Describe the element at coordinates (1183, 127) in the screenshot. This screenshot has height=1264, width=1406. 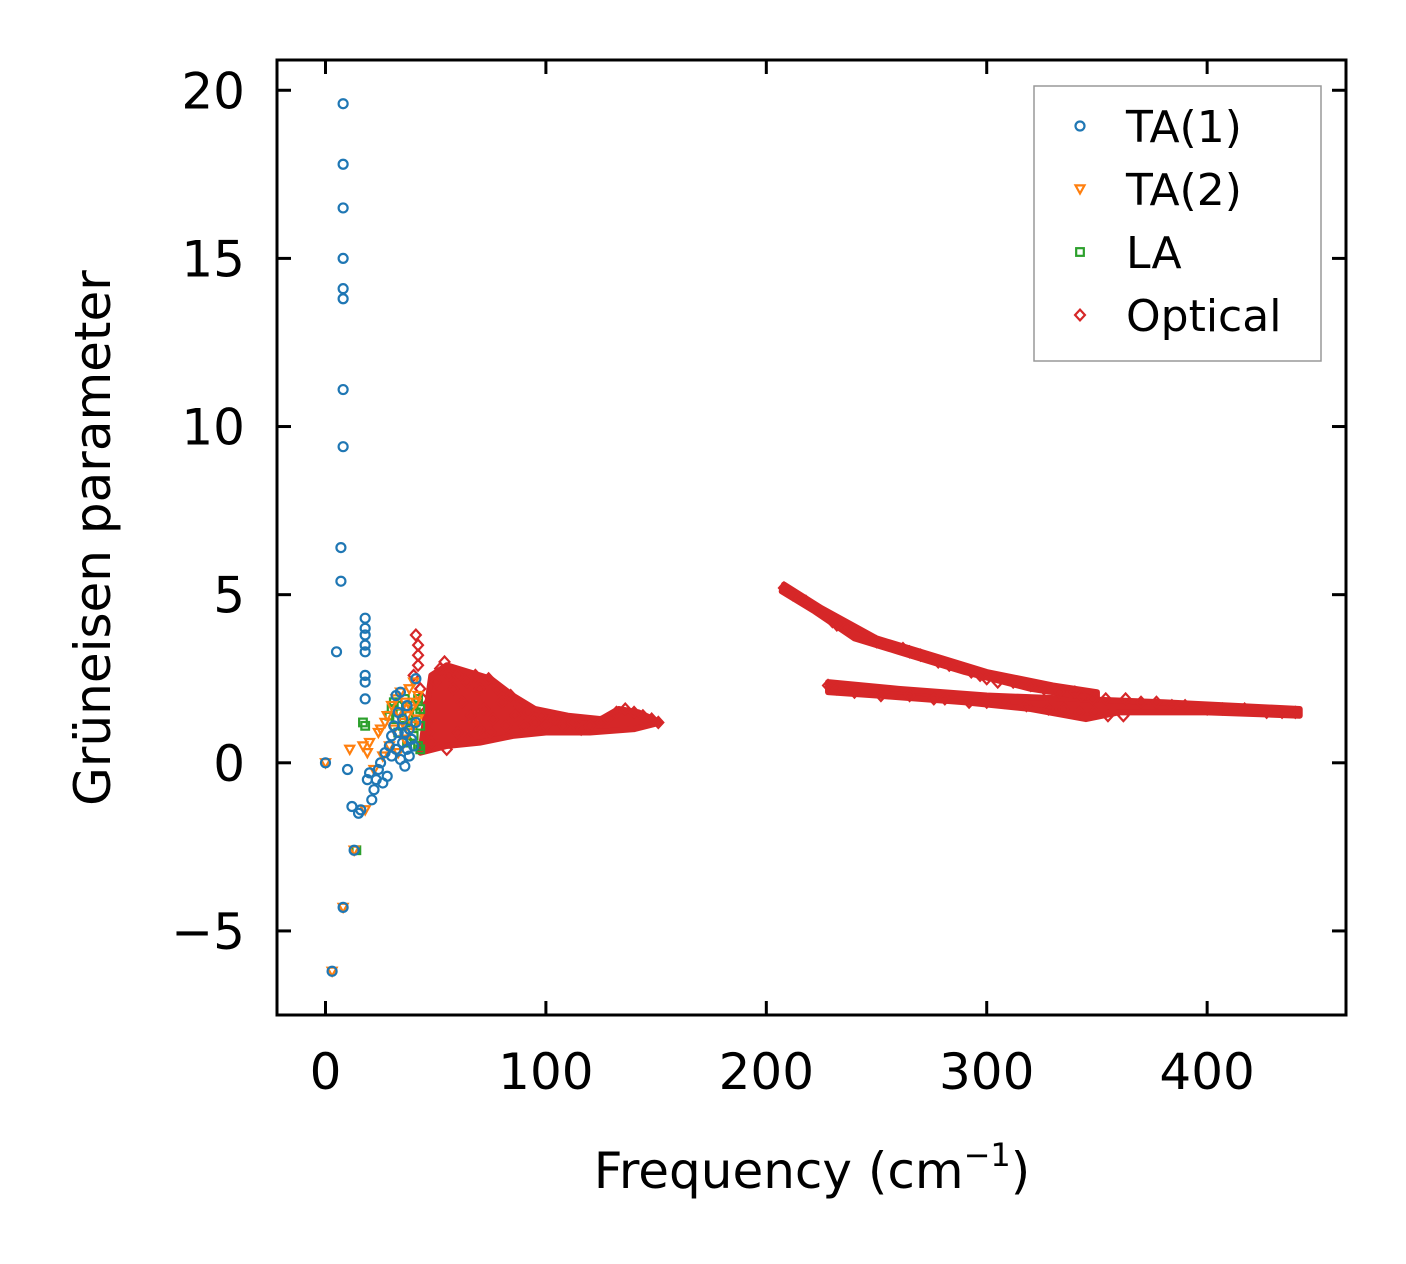
I see `legend-label-ta-1: TA(1)` at that location.